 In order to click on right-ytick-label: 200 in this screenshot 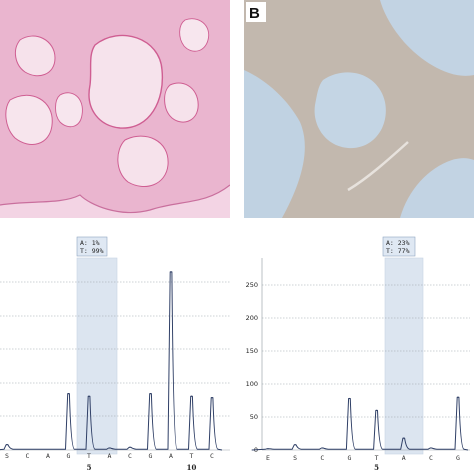, I will do `click(252, 318)`.